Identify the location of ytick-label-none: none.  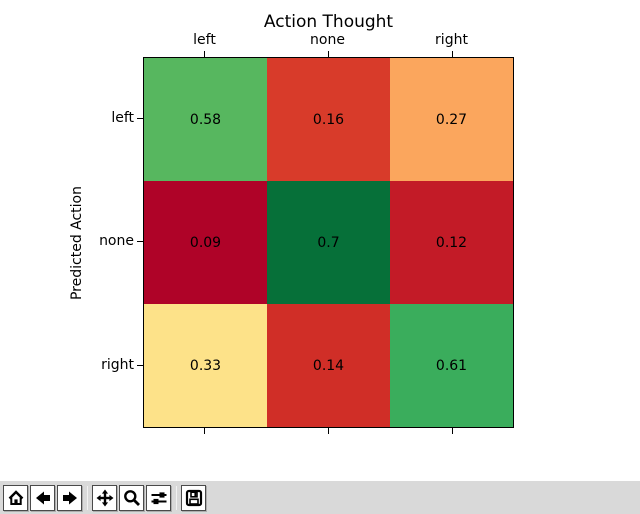
(116, 241).